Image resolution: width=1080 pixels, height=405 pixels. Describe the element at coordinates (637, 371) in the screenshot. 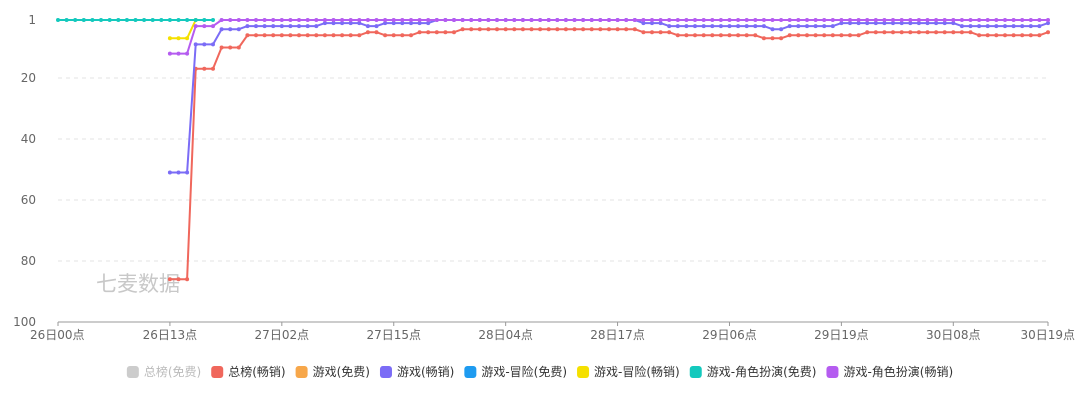

I see `legend-label: 游戏-冒险(畅销)` at that location.